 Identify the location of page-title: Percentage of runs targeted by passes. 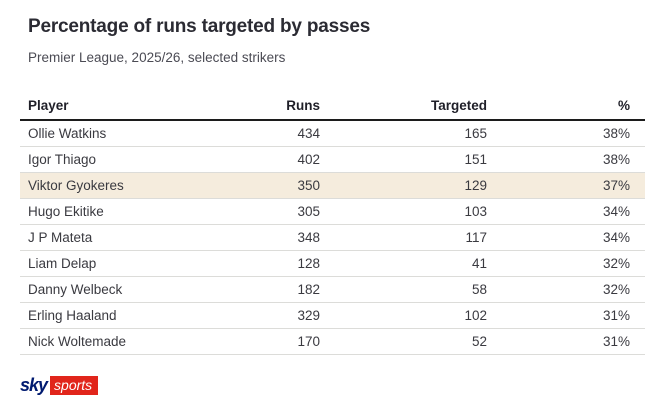
(199, 26).